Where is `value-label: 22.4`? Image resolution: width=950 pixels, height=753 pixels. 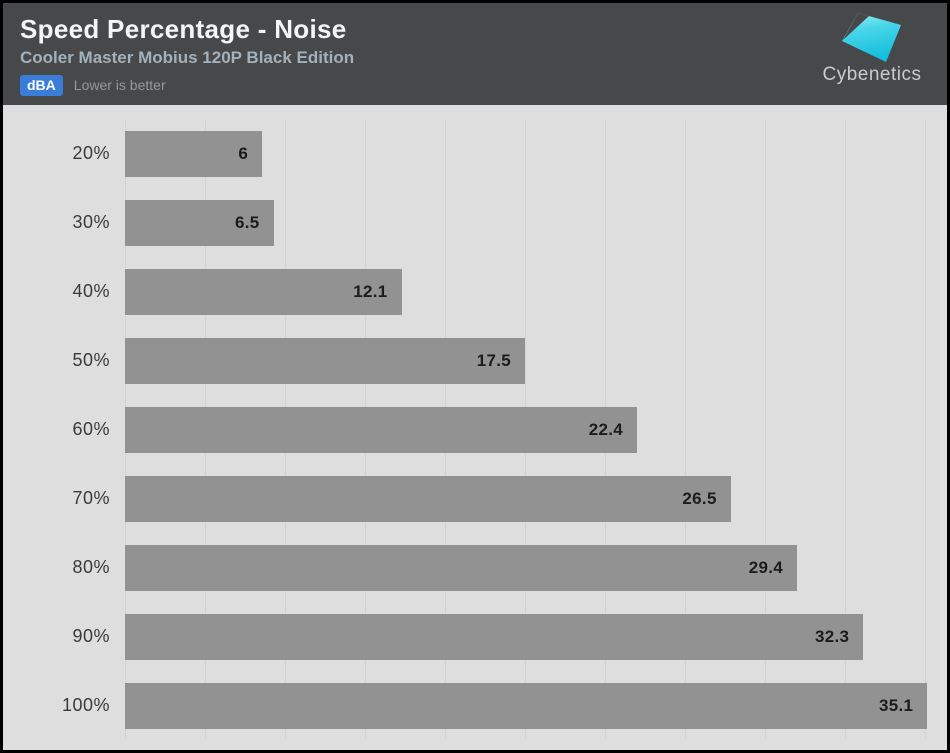 value-label: 22.4 is located at coordinates (605, 429).